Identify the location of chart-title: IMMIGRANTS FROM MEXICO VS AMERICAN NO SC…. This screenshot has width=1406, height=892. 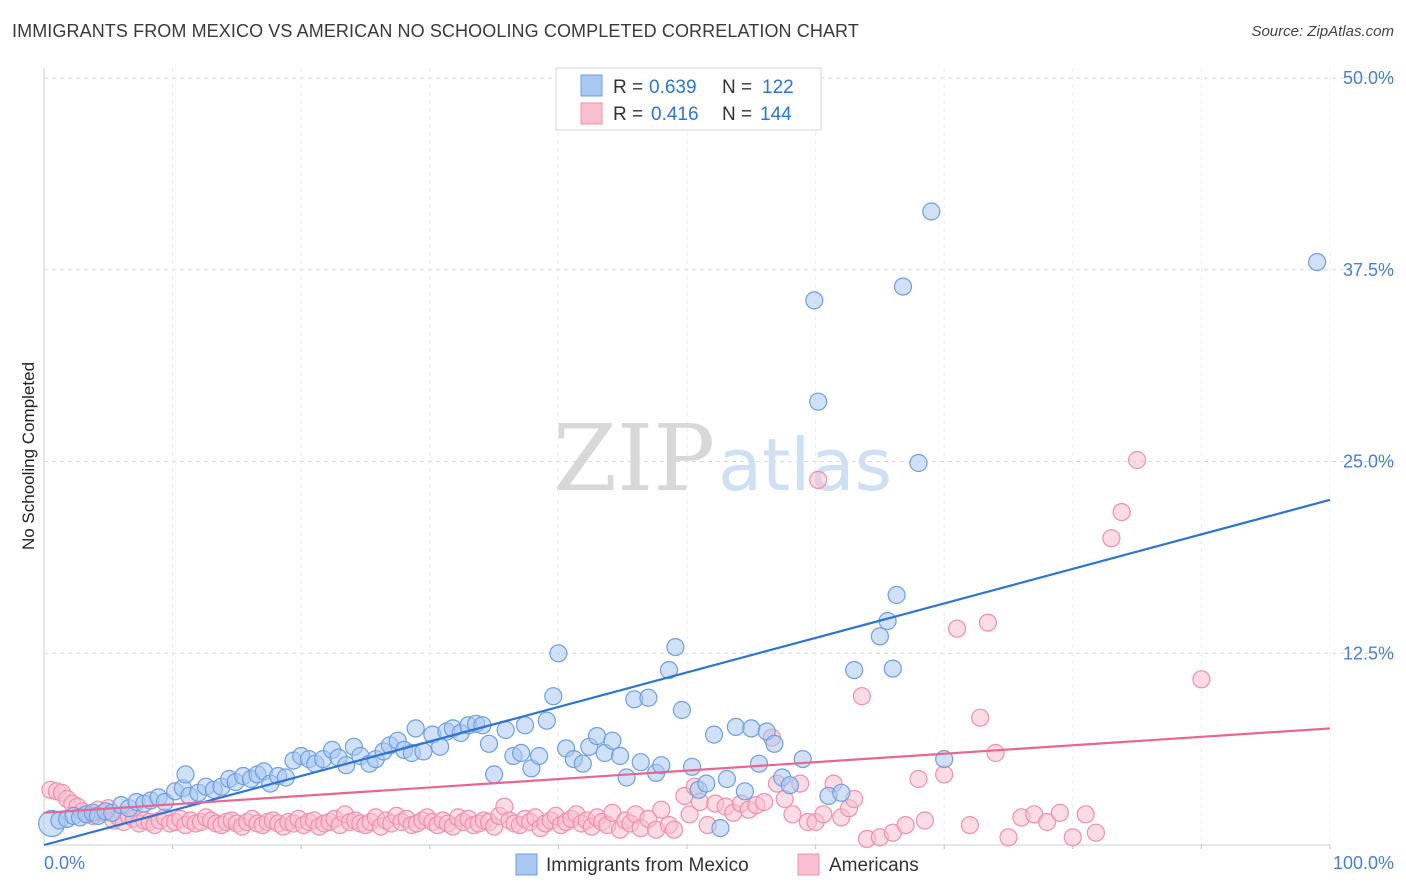
(435, 31).